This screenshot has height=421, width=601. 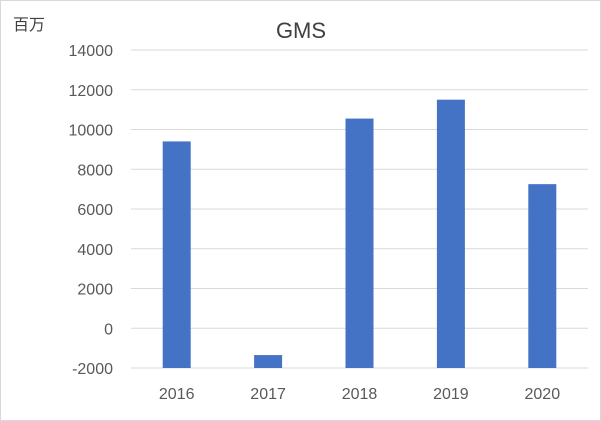 I want to click on y-tick-label: 6000, so click(x=95, y=210).